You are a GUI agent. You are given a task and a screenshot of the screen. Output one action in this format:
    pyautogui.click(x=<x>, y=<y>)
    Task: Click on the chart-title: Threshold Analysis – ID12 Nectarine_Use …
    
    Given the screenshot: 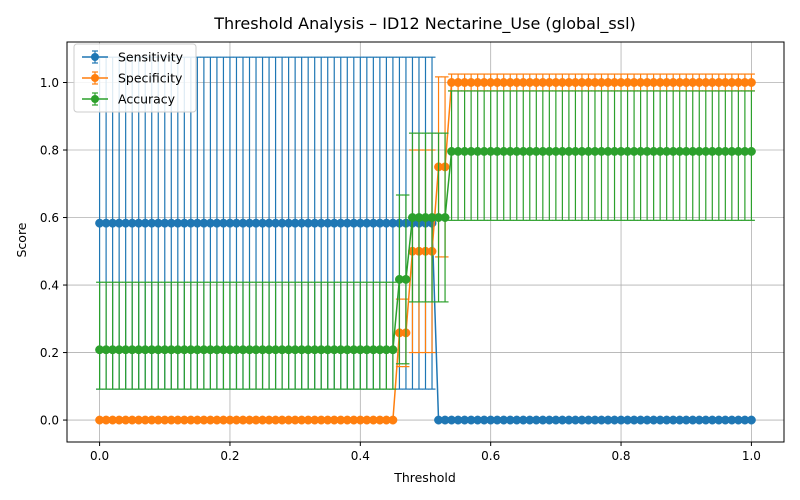 What is the action you would take?
    pyautogui.click(x=424, y=24)
    